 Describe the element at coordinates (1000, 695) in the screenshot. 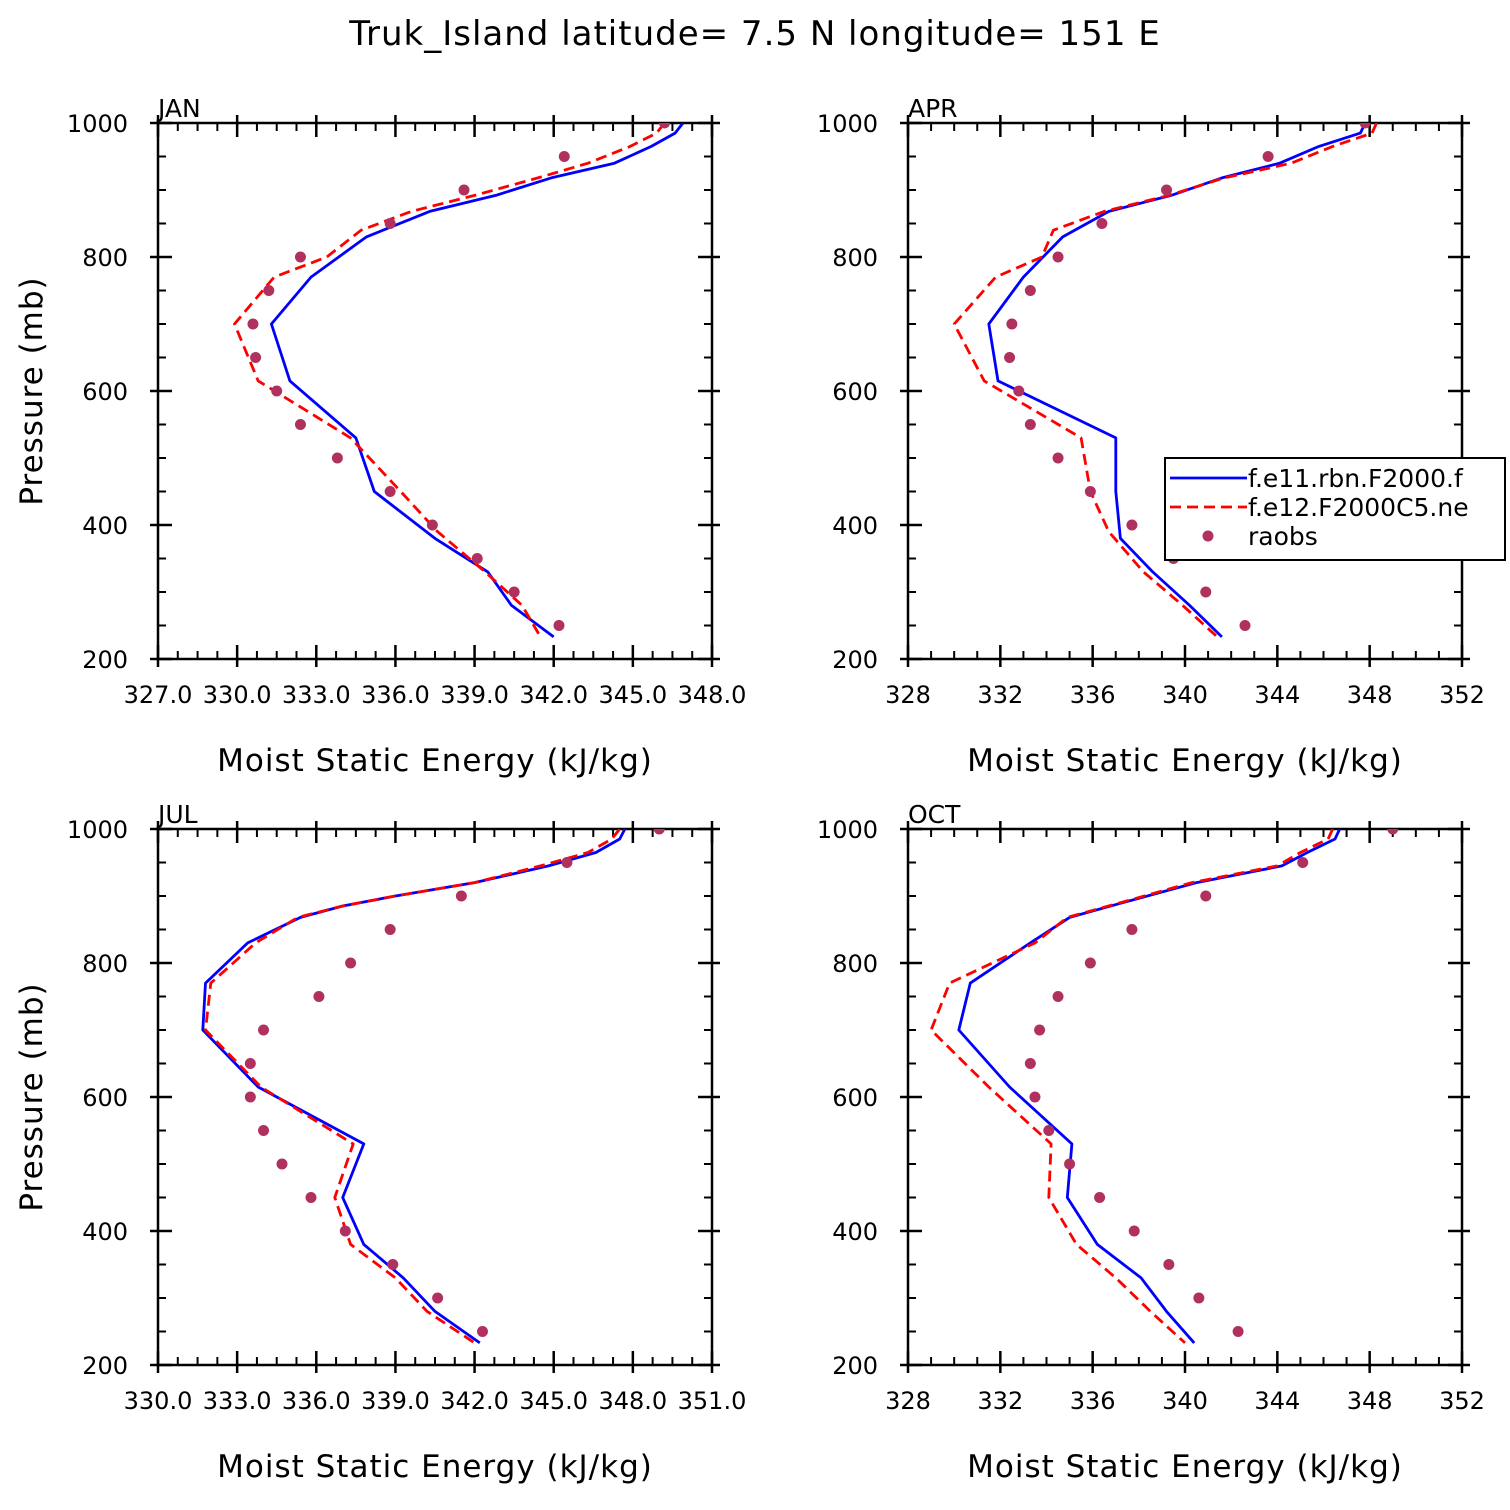

I see `x-tick-label: 332` at that location.